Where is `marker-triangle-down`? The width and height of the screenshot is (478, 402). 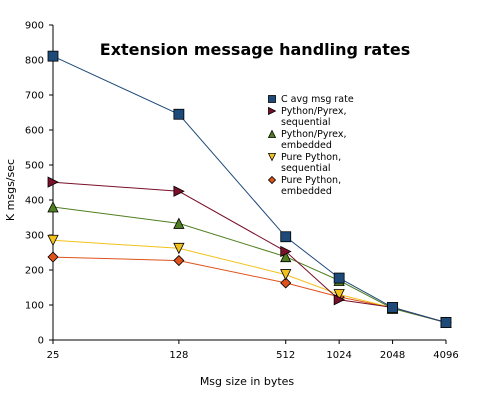
marker-triangle-down is located at coordinates (272, 157).